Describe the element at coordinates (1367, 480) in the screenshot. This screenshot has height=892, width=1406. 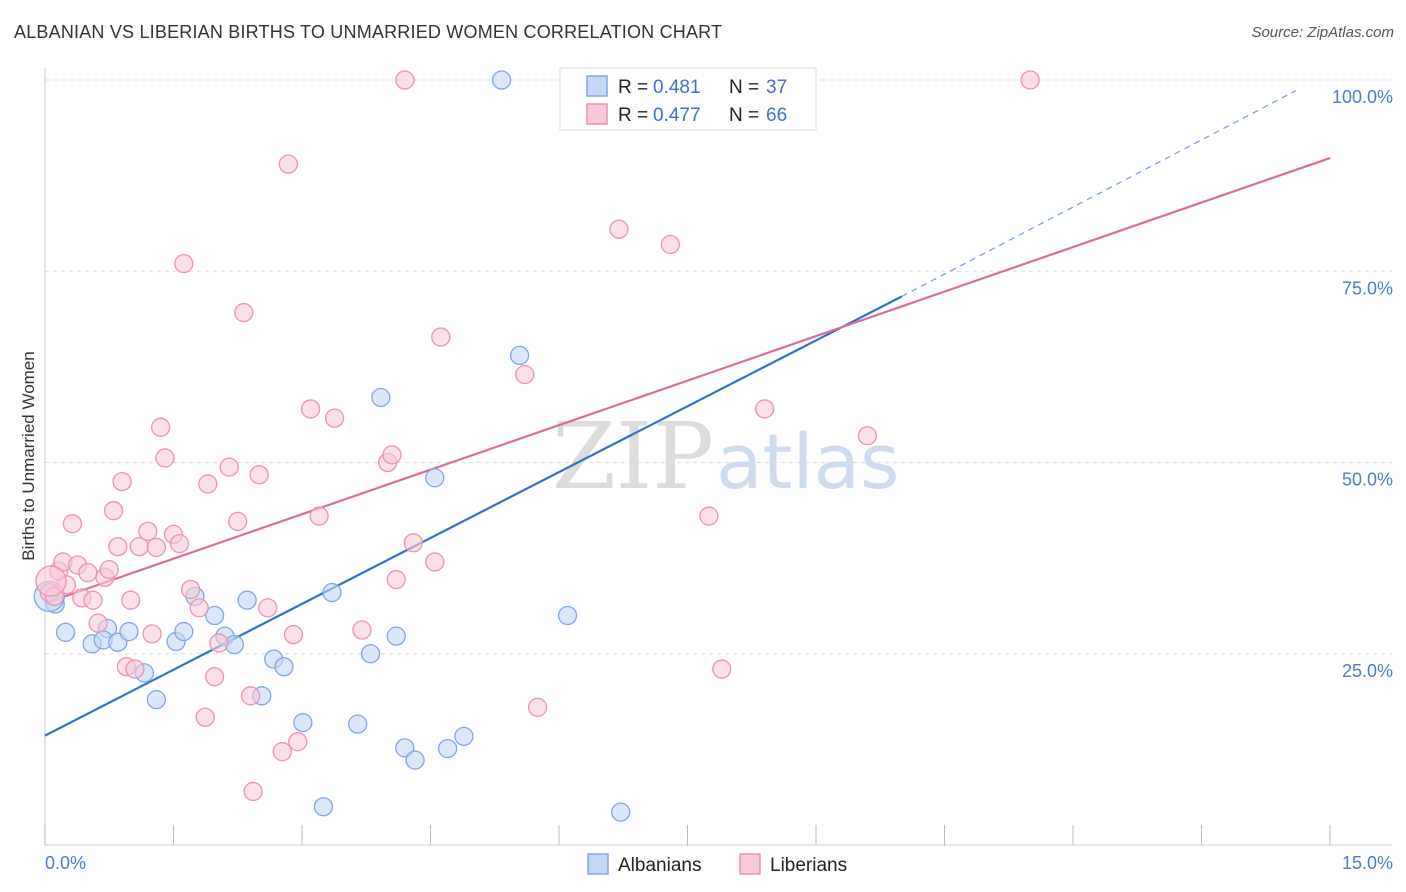
I see `y-tick-label-1: 50.0%` at that location.